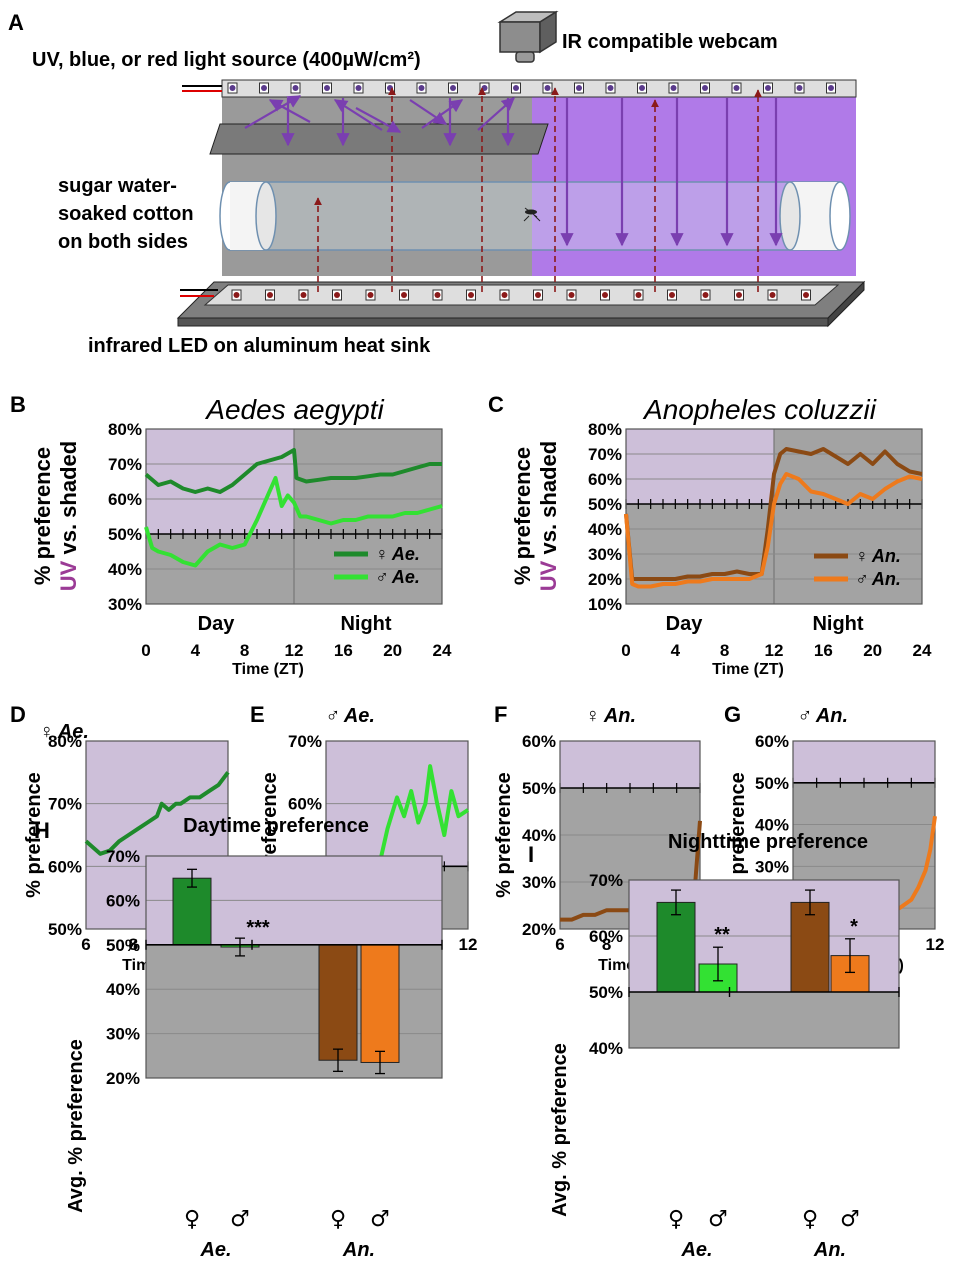  What do you see at coordinates (531, 88) in the screenshot?
I see `top-leds` at bounding box center [531, 88].